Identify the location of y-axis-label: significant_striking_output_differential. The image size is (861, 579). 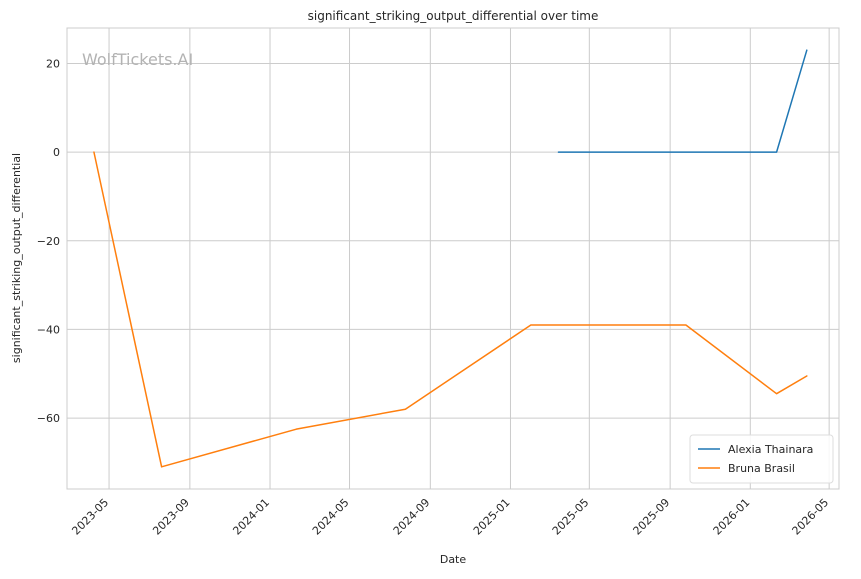
(16, 258).